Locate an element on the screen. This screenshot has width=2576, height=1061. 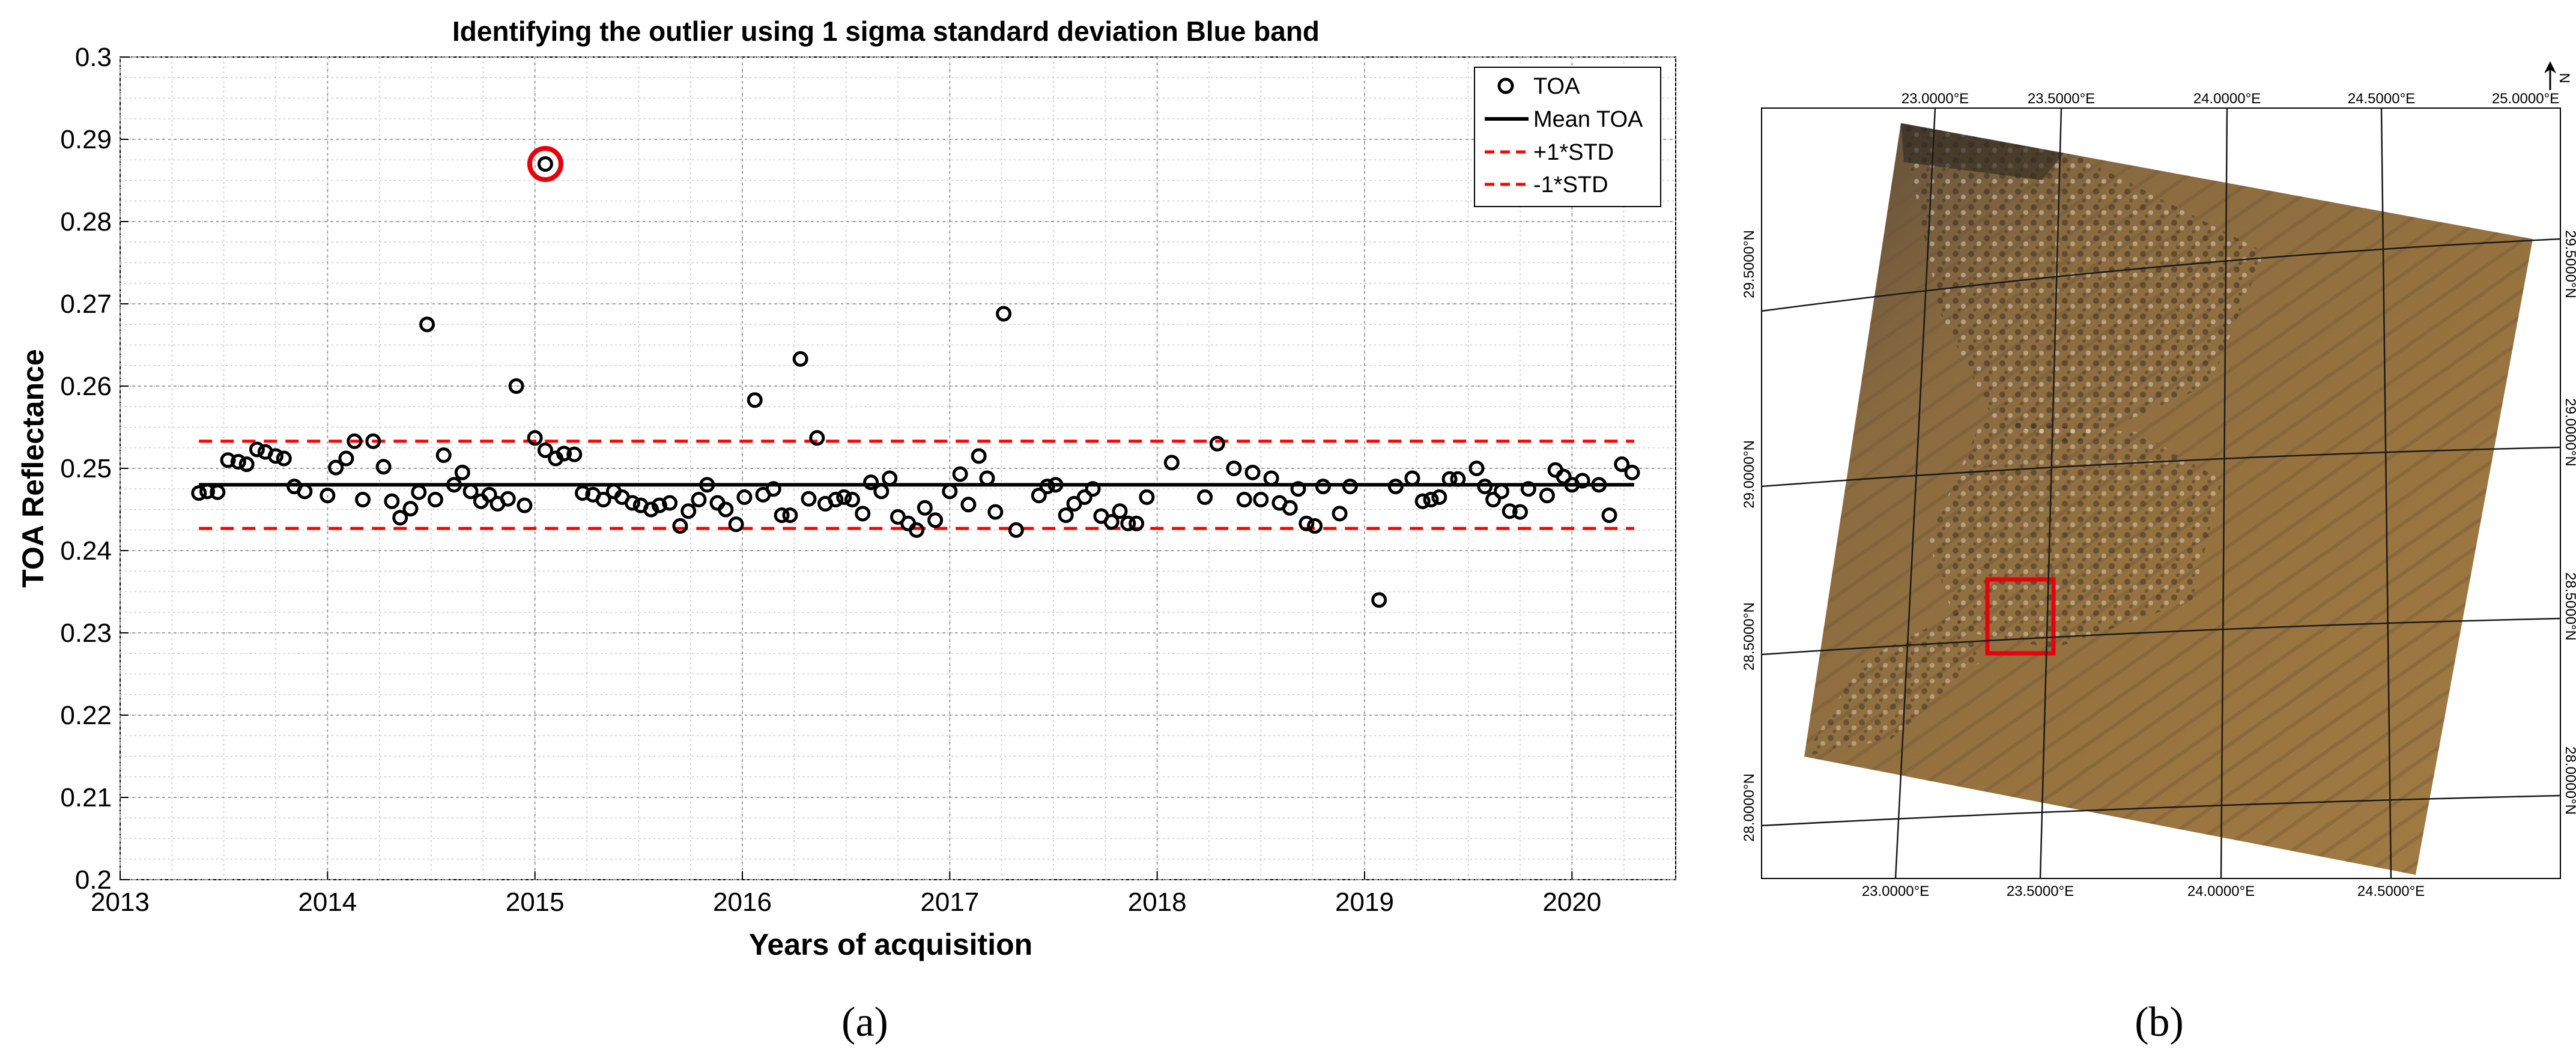
outlier-highlight-circle is located at coordinates (545, 164).